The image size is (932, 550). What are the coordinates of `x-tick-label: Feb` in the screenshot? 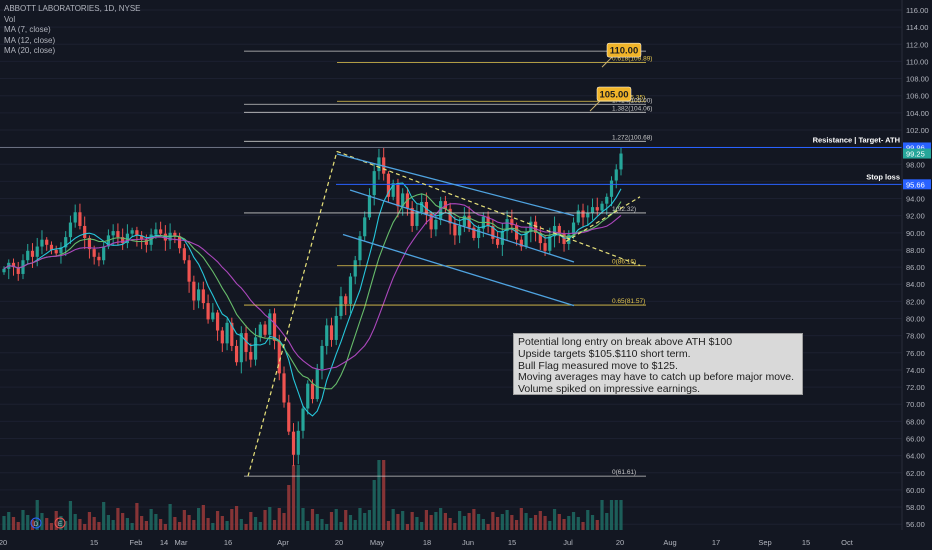 It's located at (136, 542).